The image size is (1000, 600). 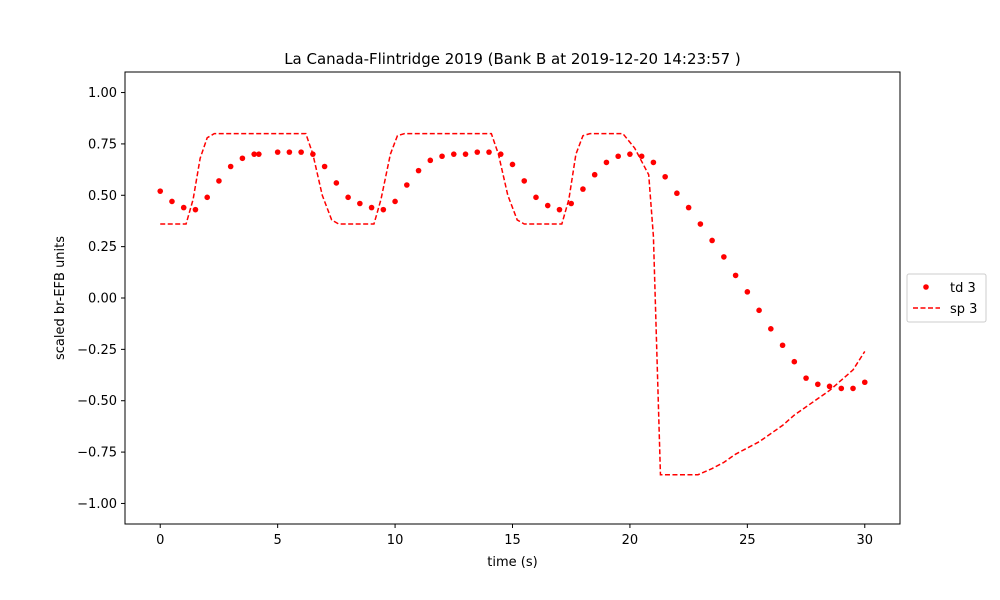 I want to click on legend: td 3 sp 3, so click(x=946, y=298).